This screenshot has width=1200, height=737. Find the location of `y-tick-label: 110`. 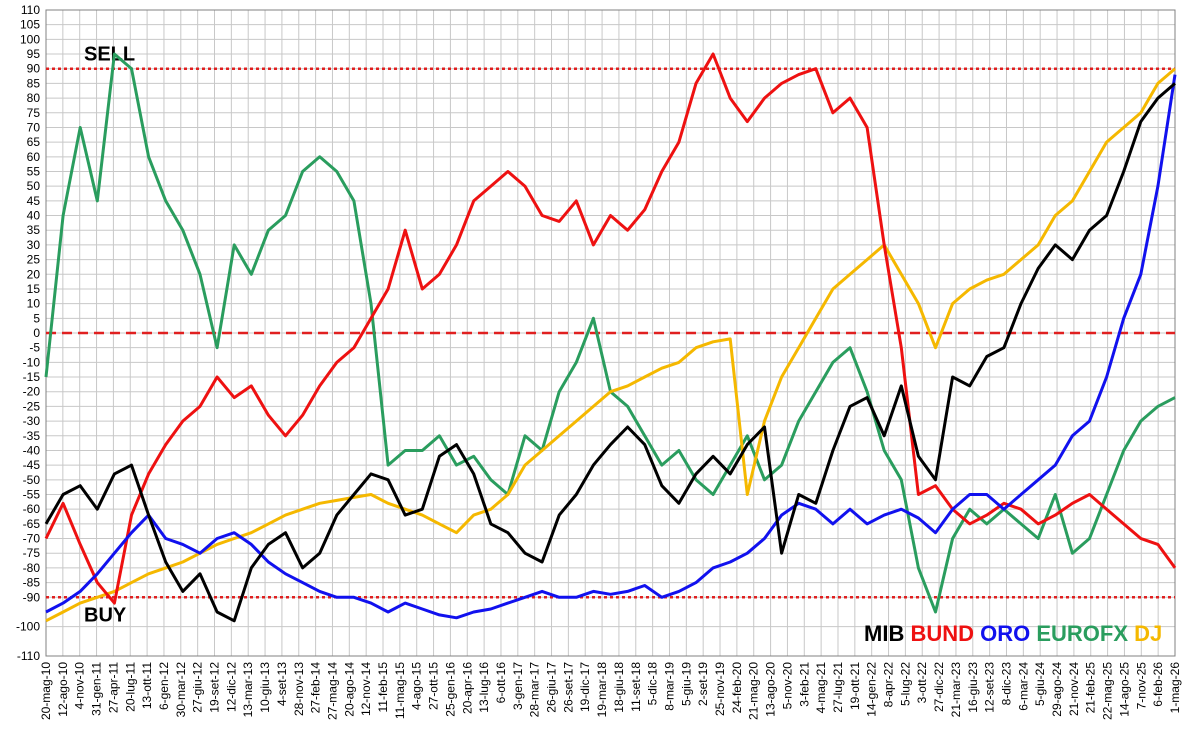

y-tick-label: 110 is located at coordinates (30, 10).